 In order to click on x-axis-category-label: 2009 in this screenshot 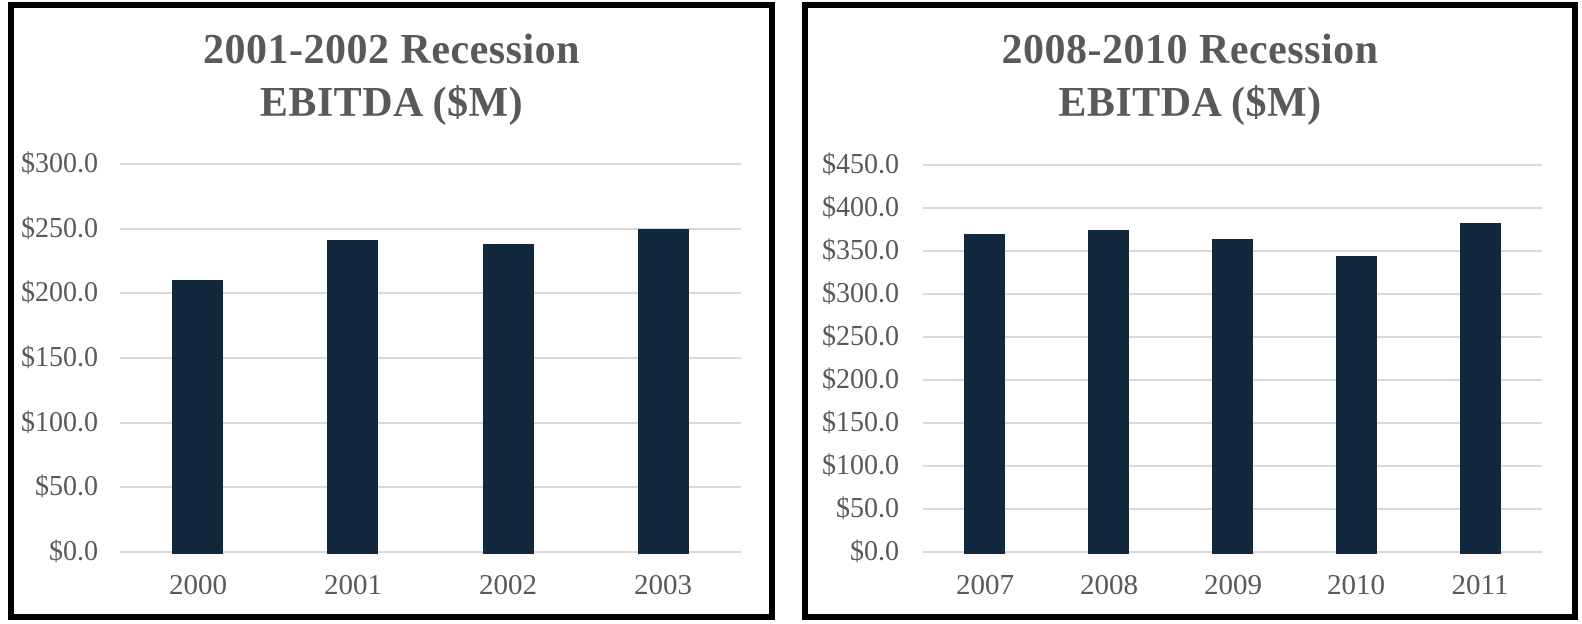, I will do `click(1233, 585)`.